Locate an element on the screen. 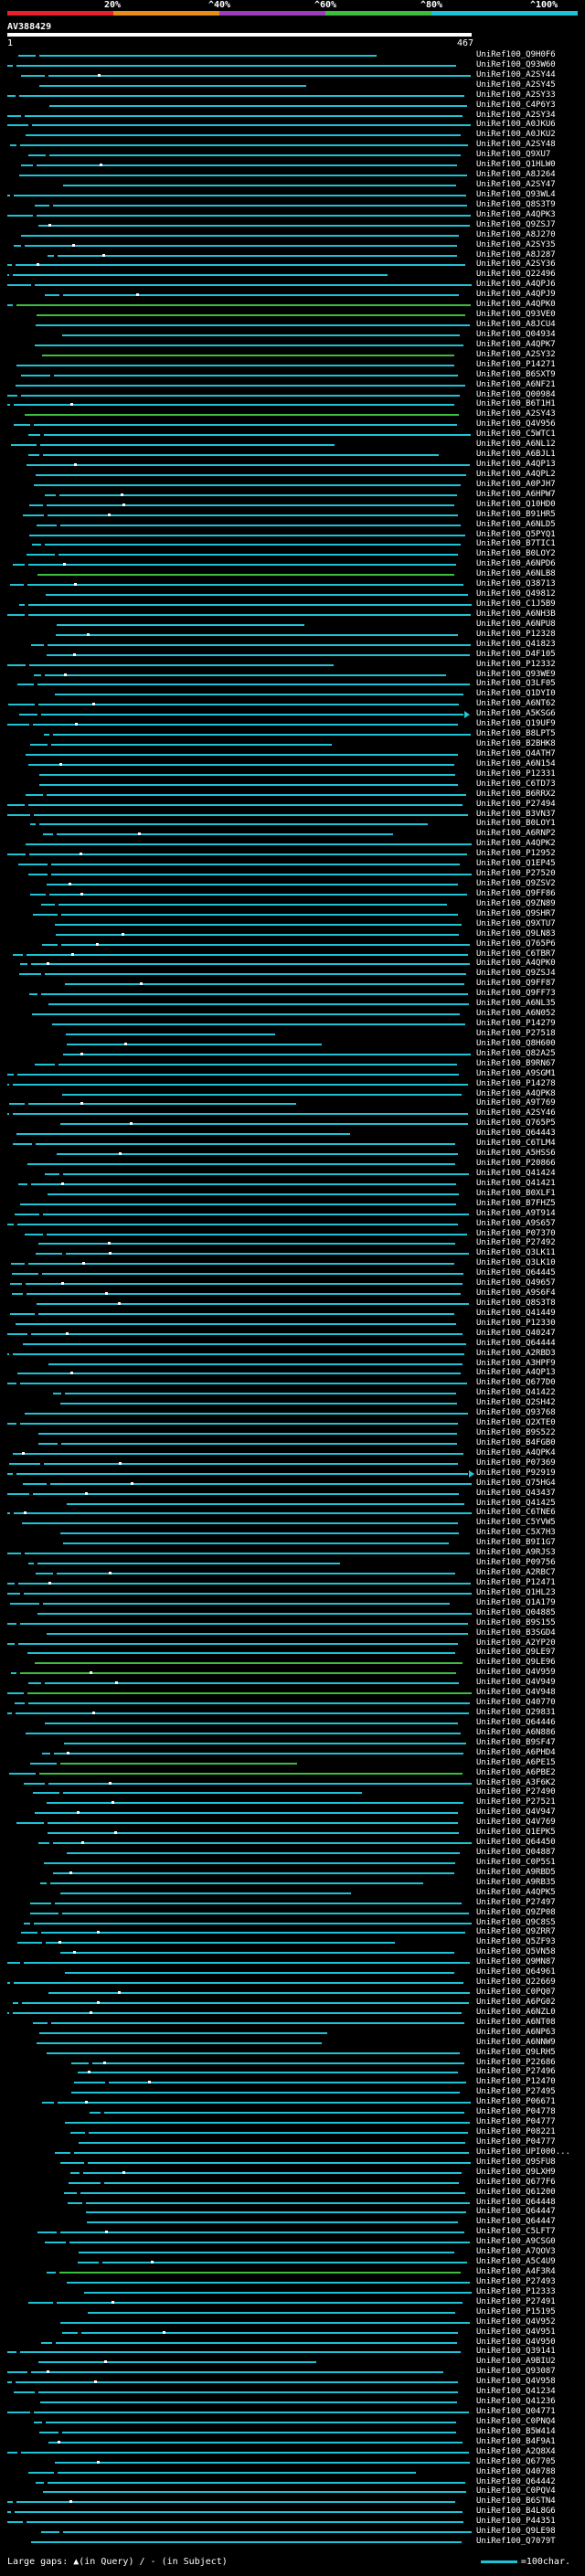 The width and height of the screenshot is (585, 2576). hit-label: UniRef100_B7TIC1 is located at coordinates (516, 544).